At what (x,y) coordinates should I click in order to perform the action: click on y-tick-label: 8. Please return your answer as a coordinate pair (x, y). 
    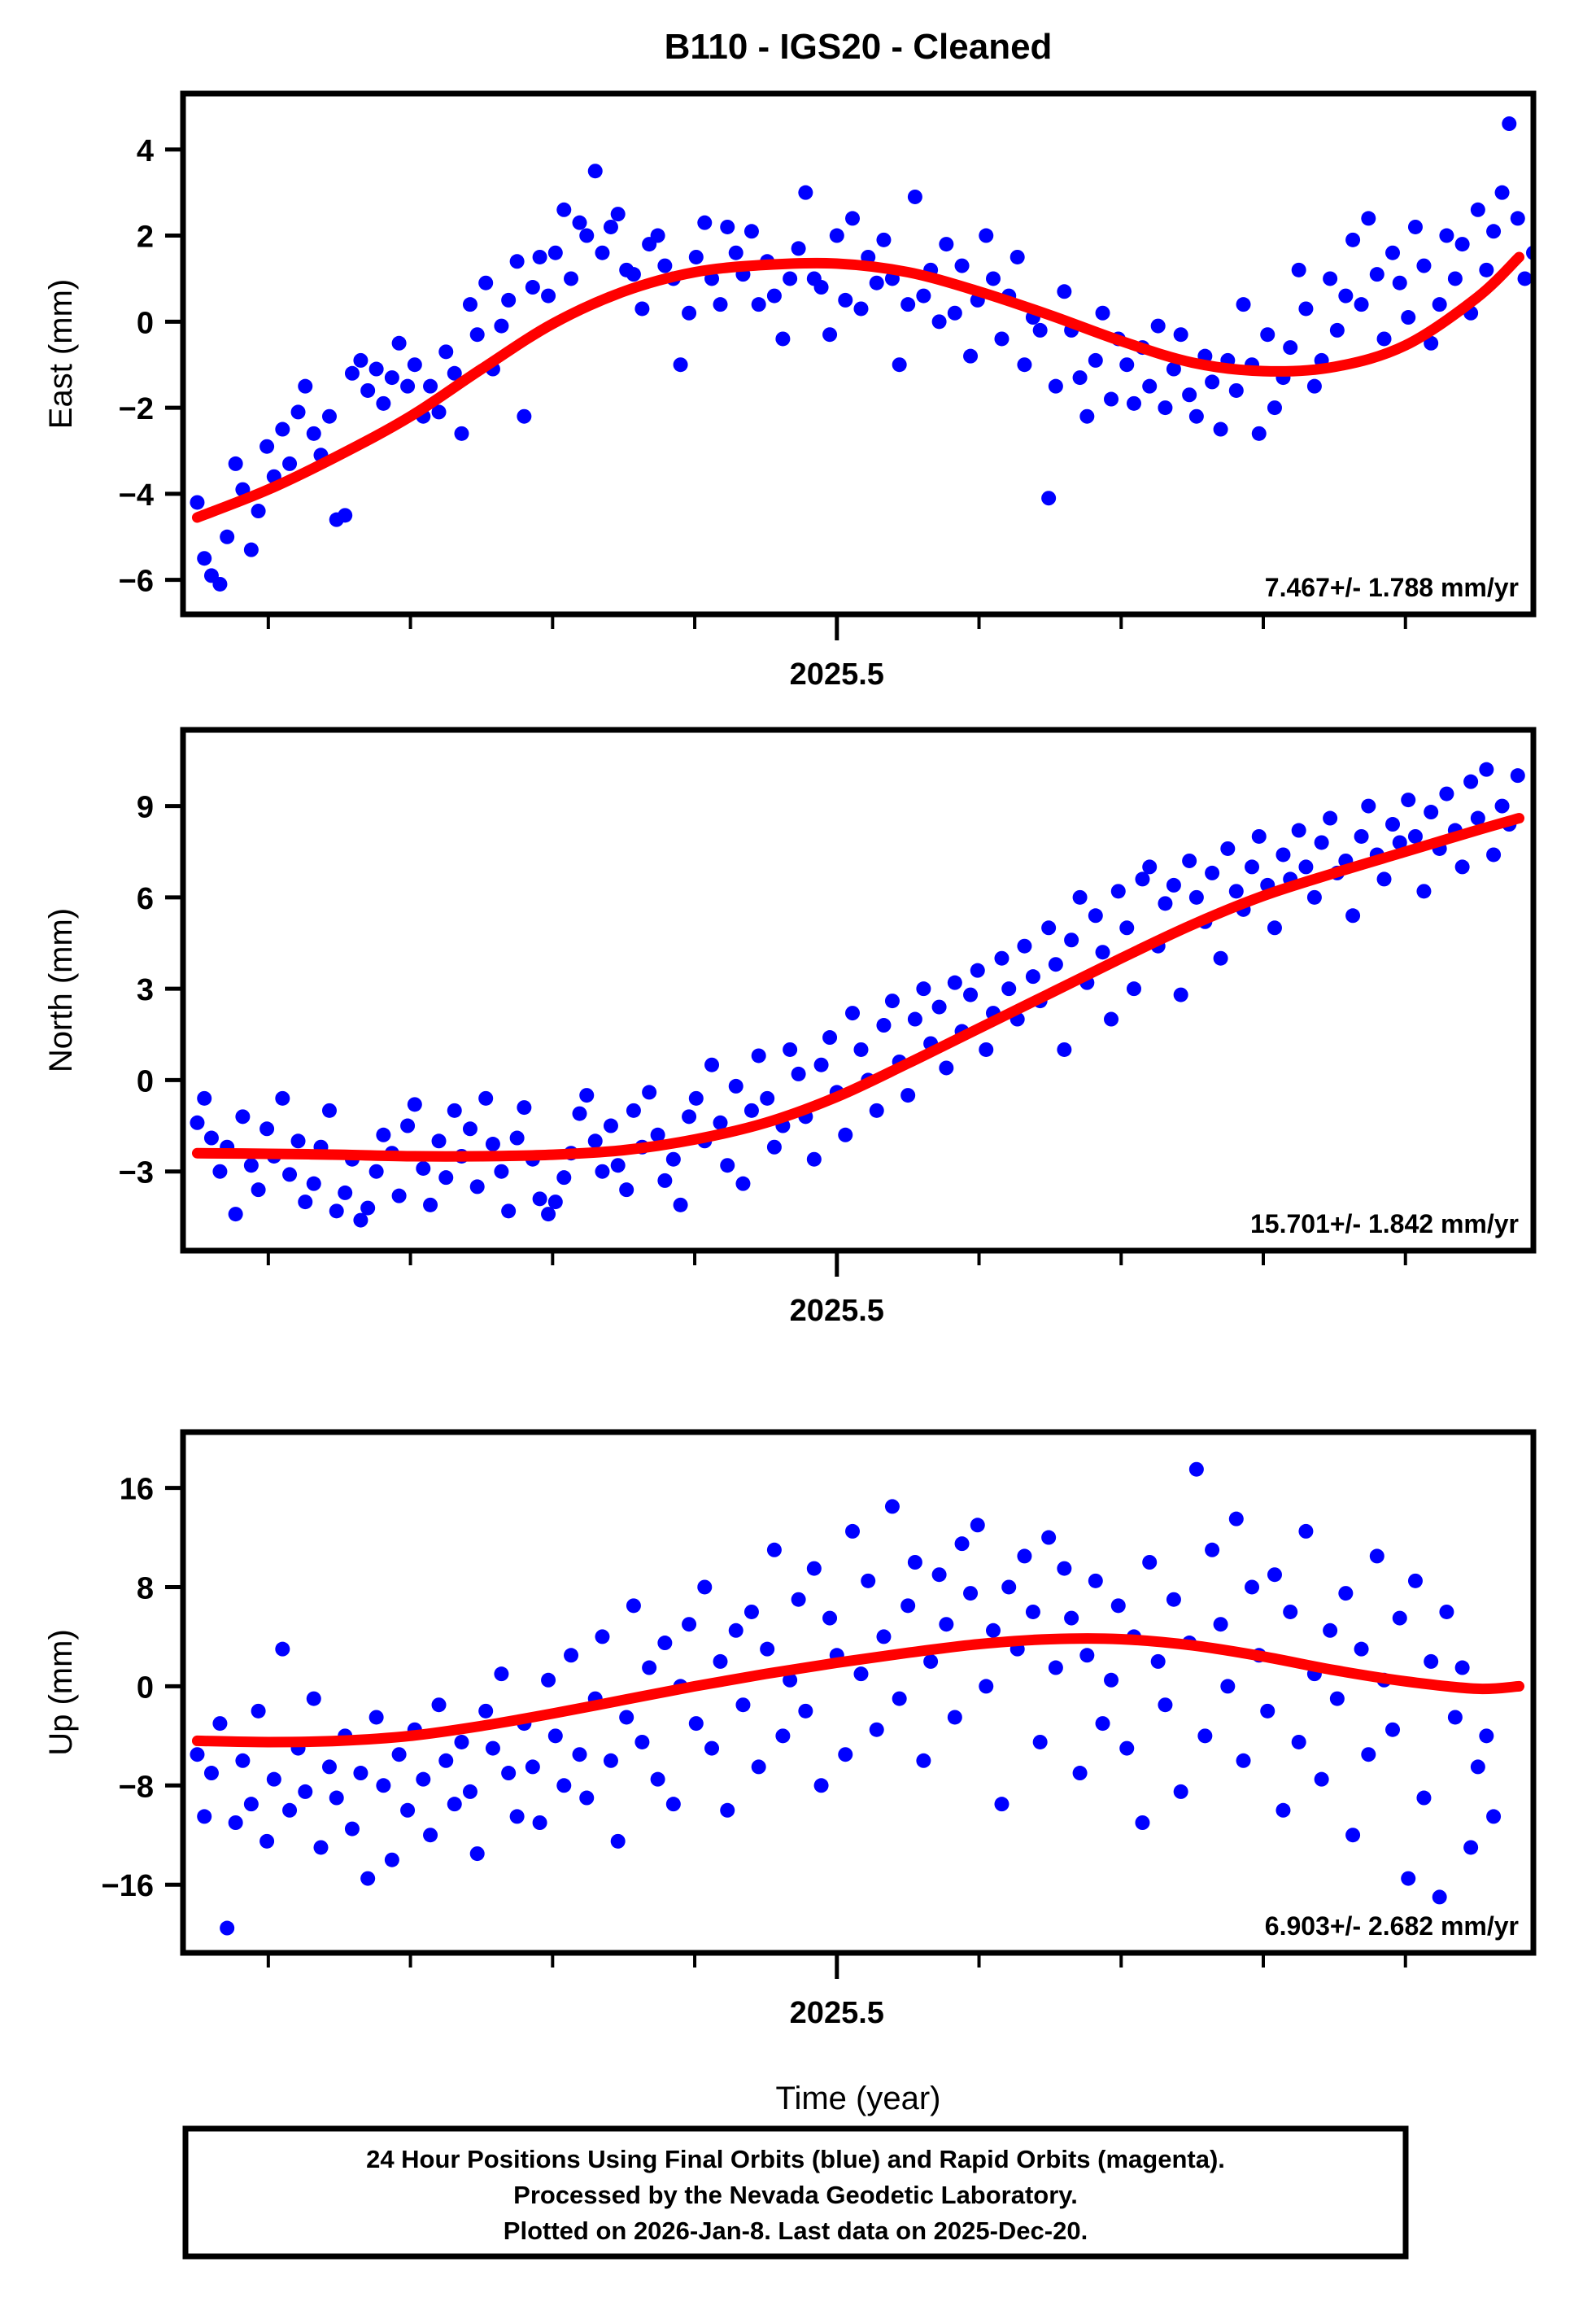
    Looking at the image, I should click on (145, 1588).